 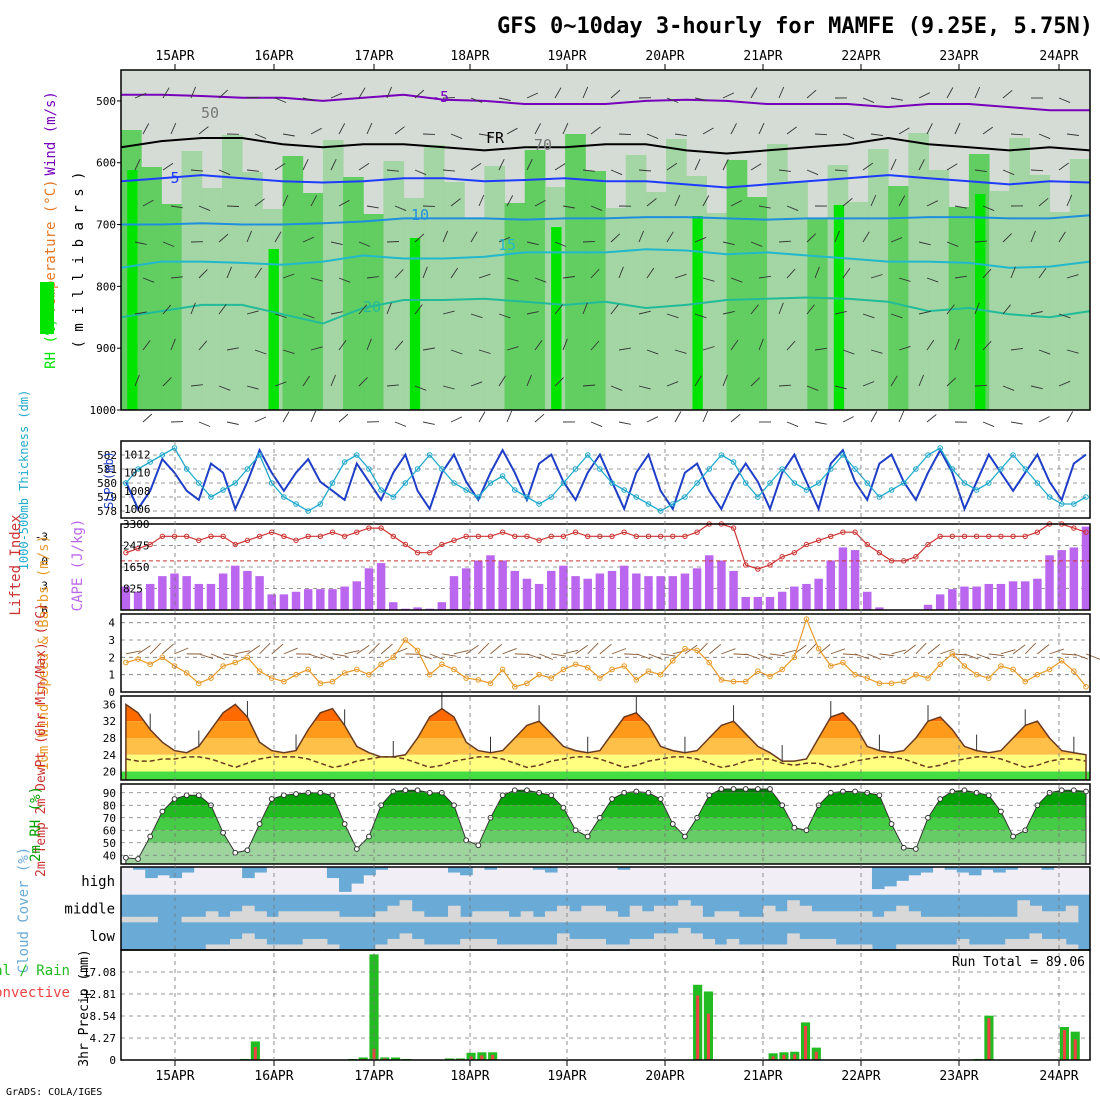 I want to click on lifted-tick-label: 3, so click(x=44, y=585).